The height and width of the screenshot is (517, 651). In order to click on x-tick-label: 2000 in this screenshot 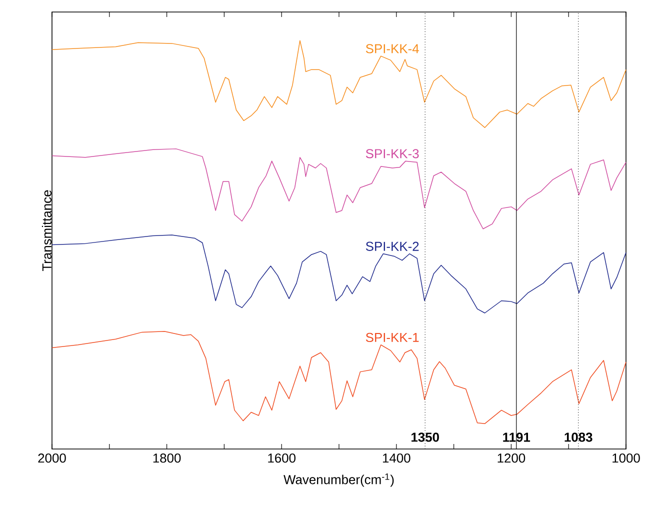, I will do `click(52, 458)`.